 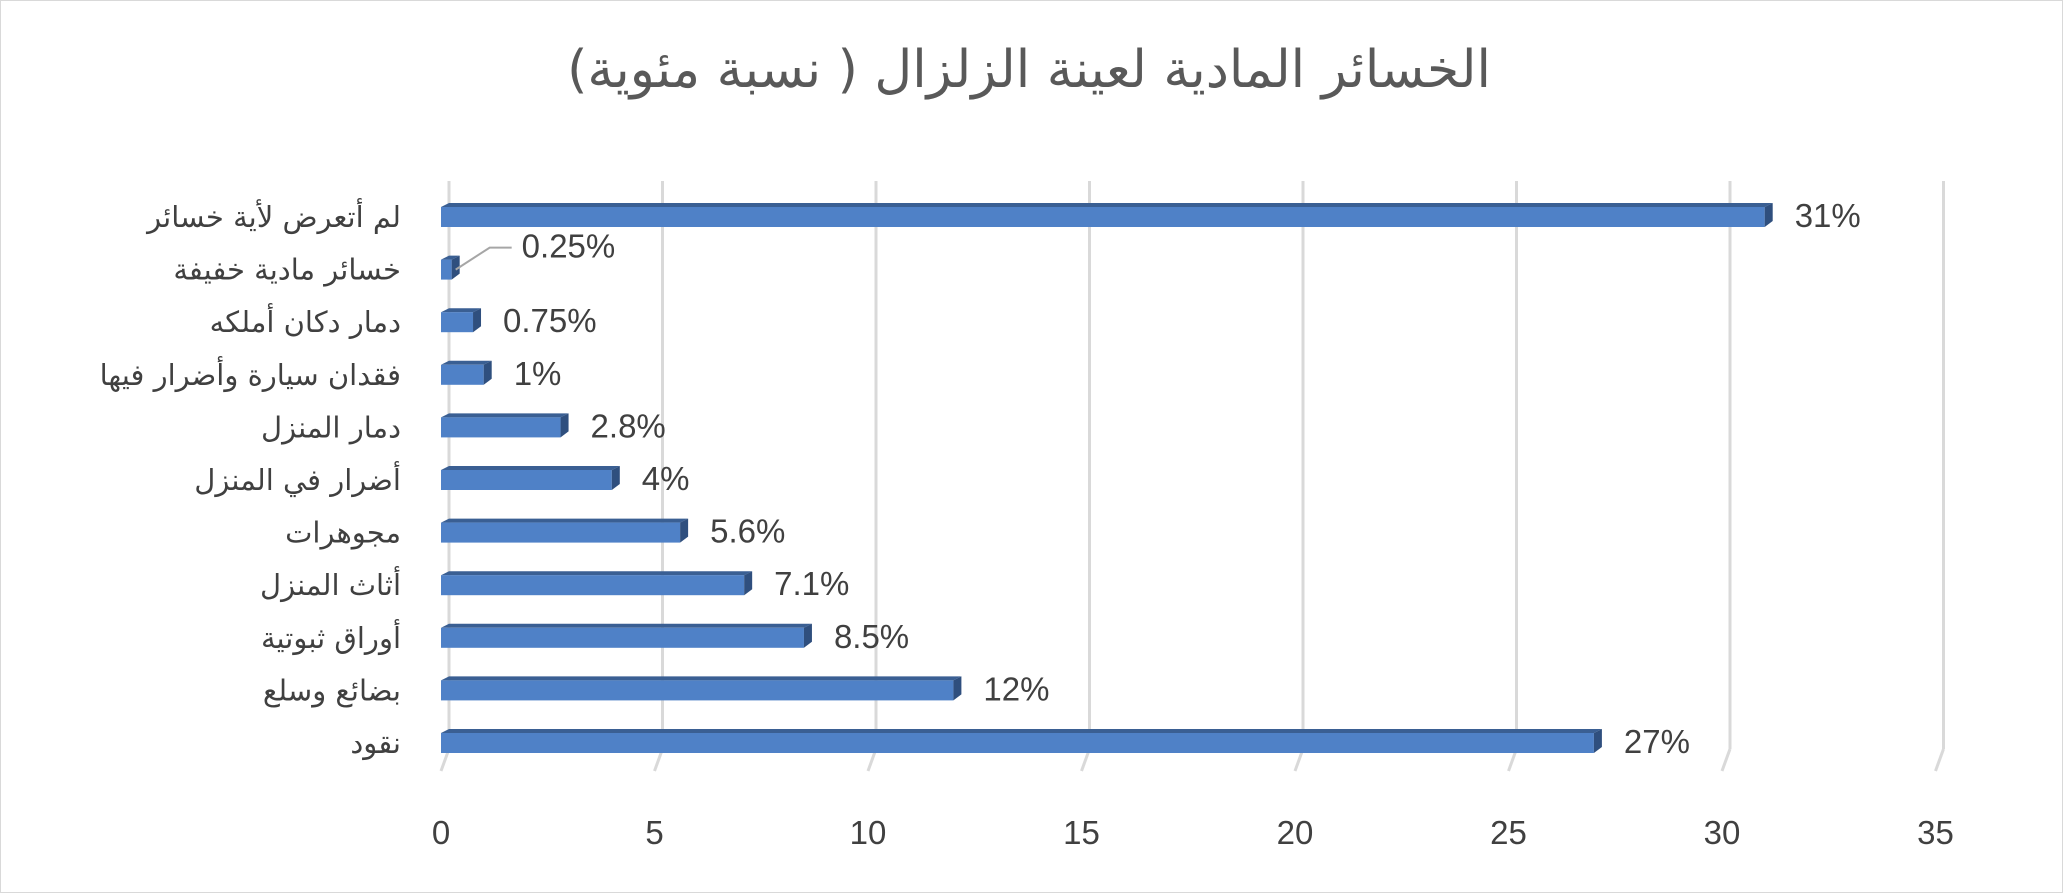 I want to click on x-tick-label: 25, so click(x=1508, y=832).